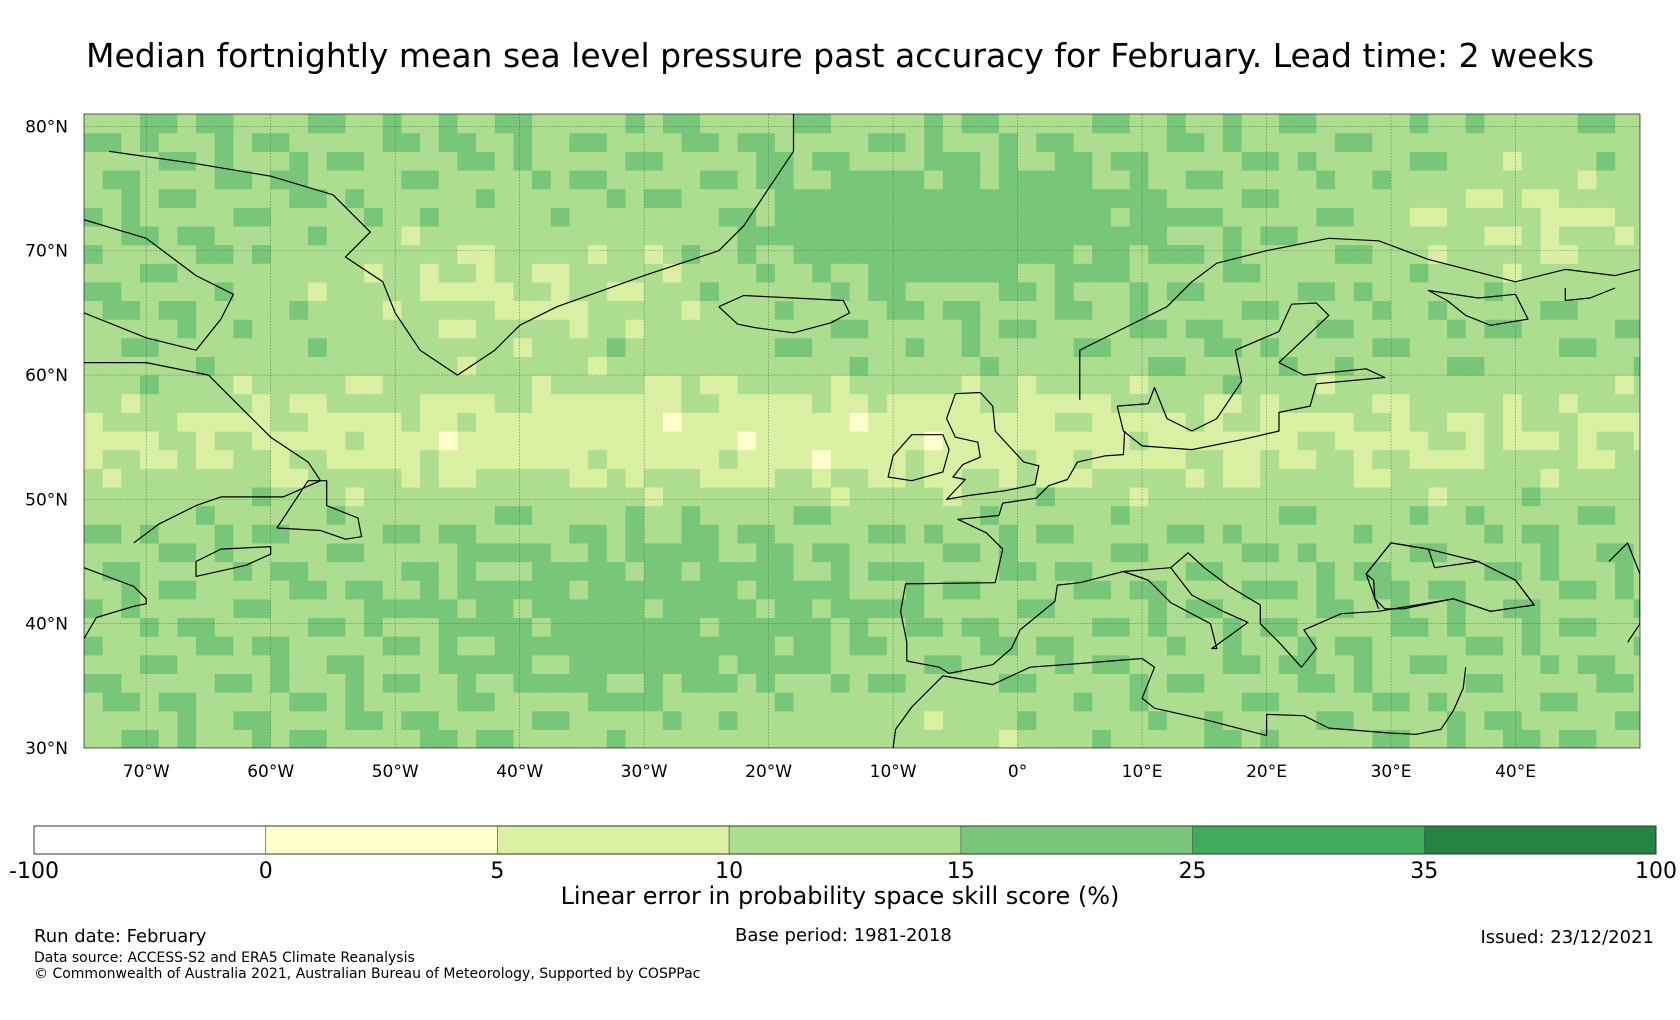 The width and height of the screenshot is (1680, 1020). Describe the element at coordinates (1251, 376) in the screenshot. I see `baltic-coast` at that location.